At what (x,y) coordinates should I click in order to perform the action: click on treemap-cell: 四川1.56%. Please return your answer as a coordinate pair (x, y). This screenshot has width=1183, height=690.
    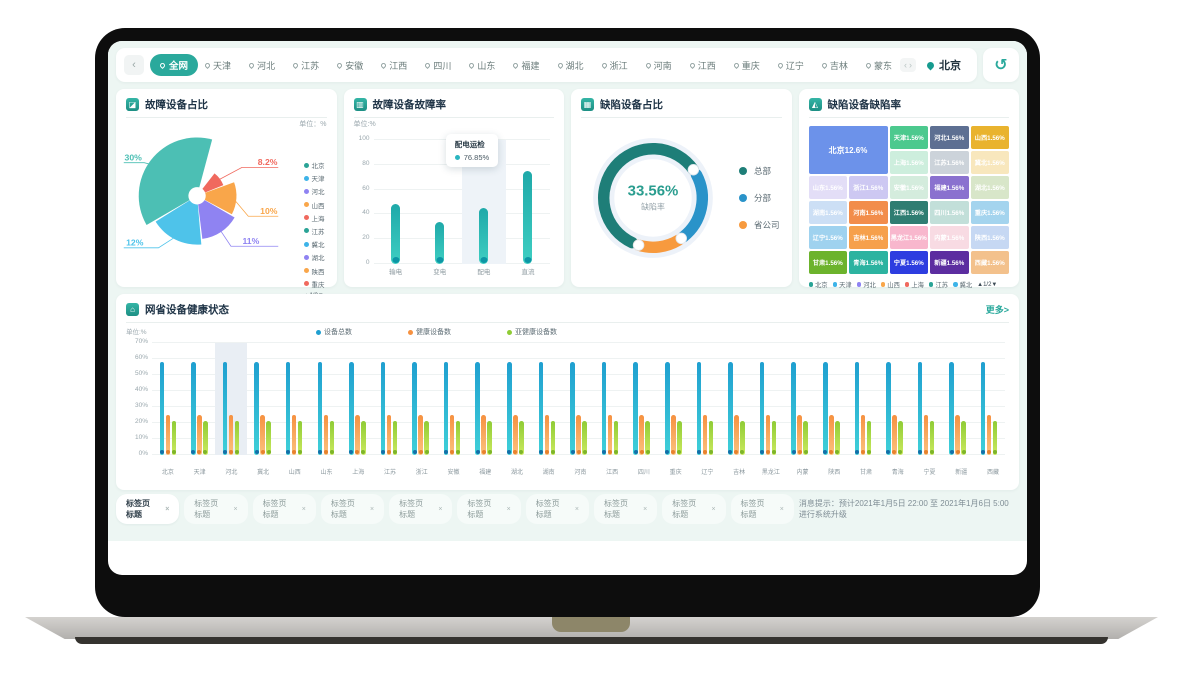
    Looking at the image, I should click on (949, 212).